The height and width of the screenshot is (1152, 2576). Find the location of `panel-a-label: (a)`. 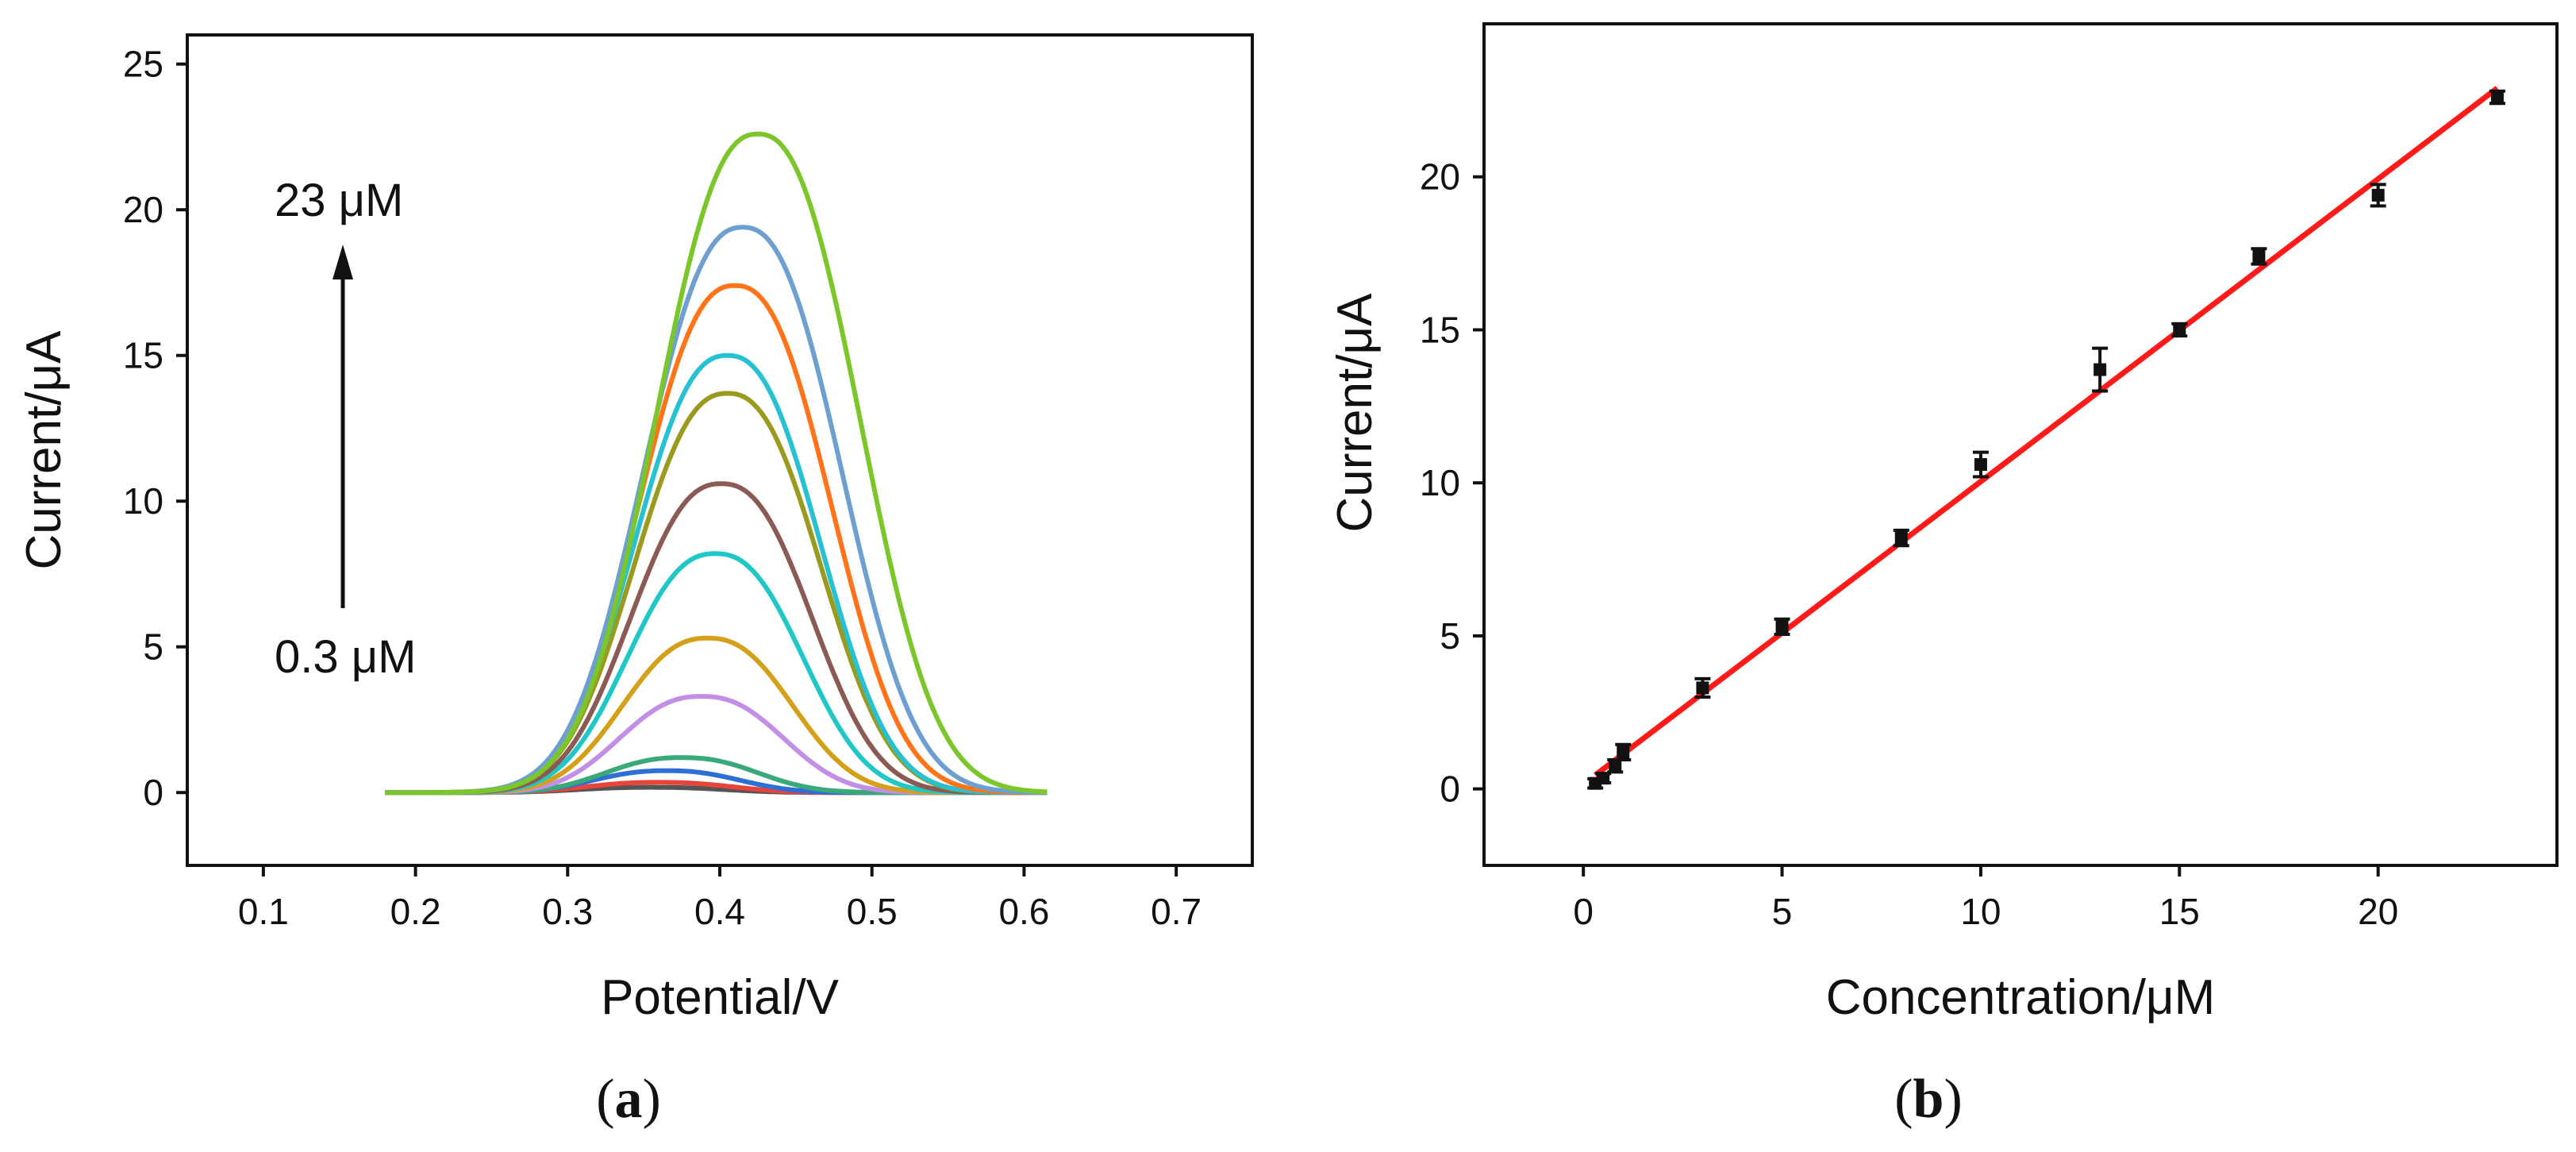

panel-a-label: (a) is located at coordinates (628, 1099).